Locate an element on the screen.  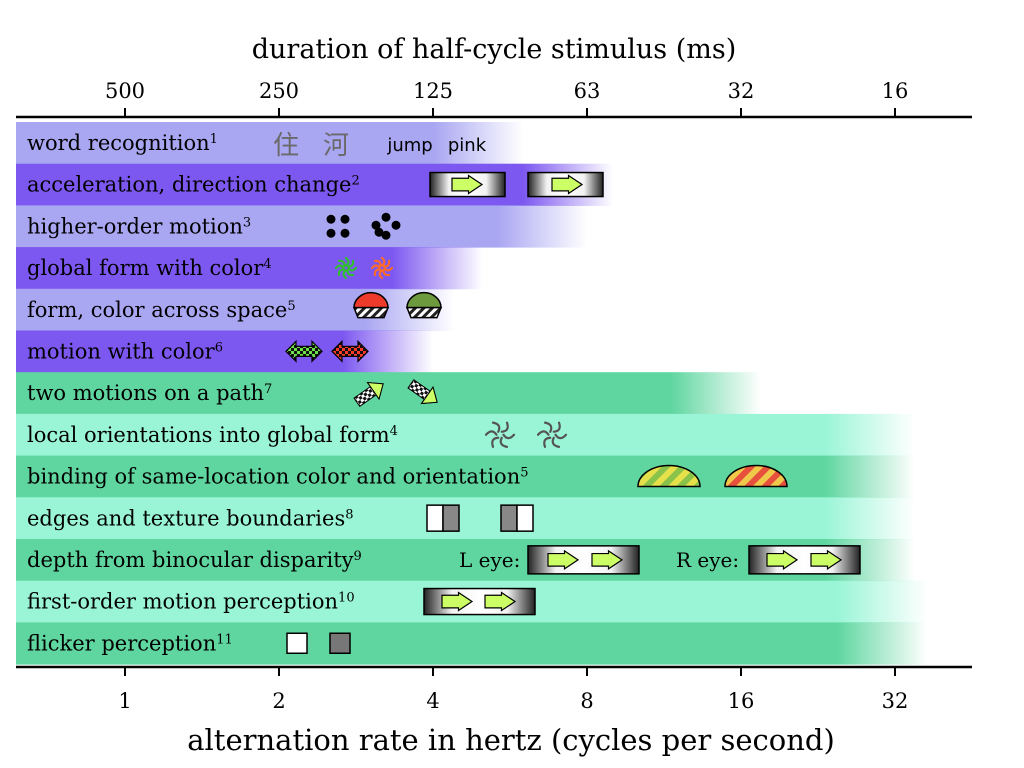
top-tick-label: 32 is located at coordinates (741, 91).